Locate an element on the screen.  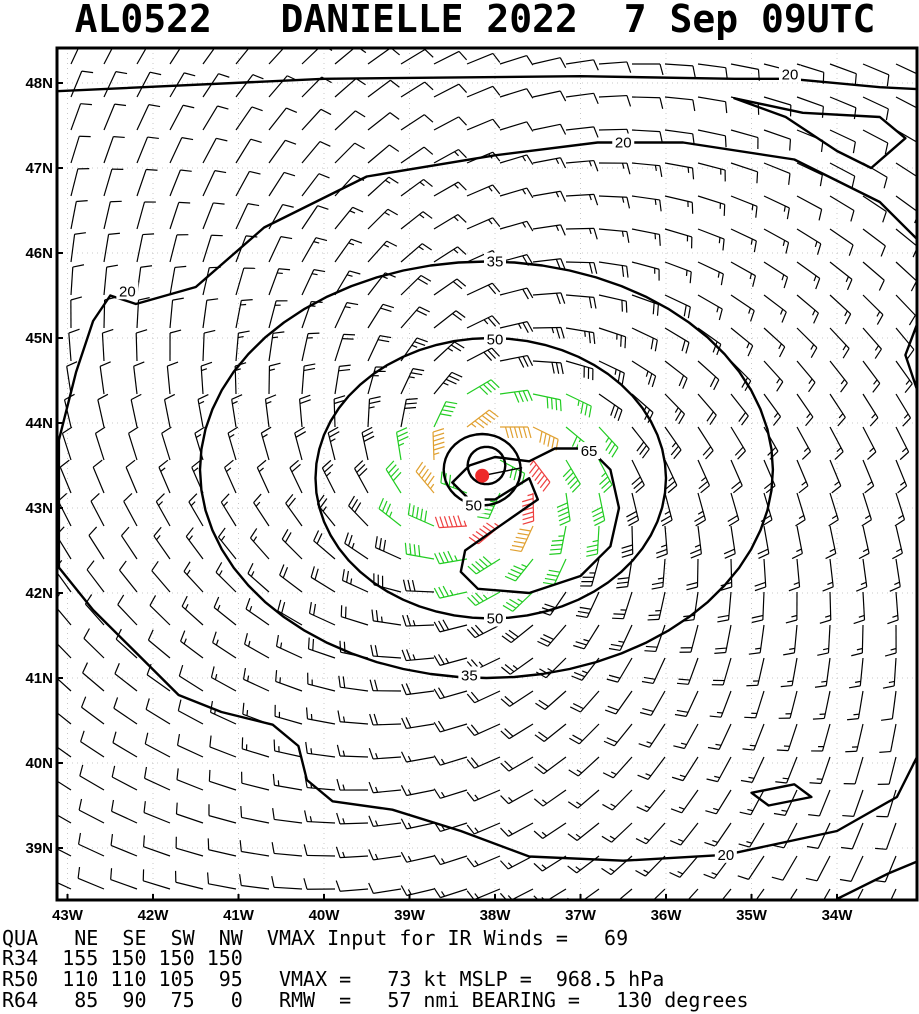
contour-label-bg is located at coordinates (623, 142).